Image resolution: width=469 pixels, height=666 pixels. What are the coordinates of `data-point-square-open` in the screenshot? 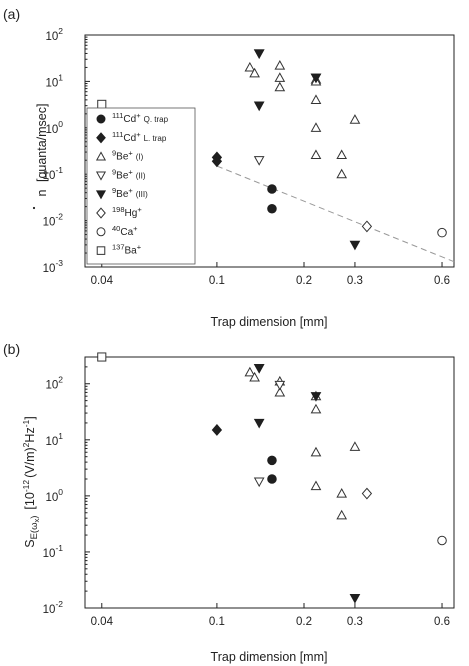 It's located at (102, 357).